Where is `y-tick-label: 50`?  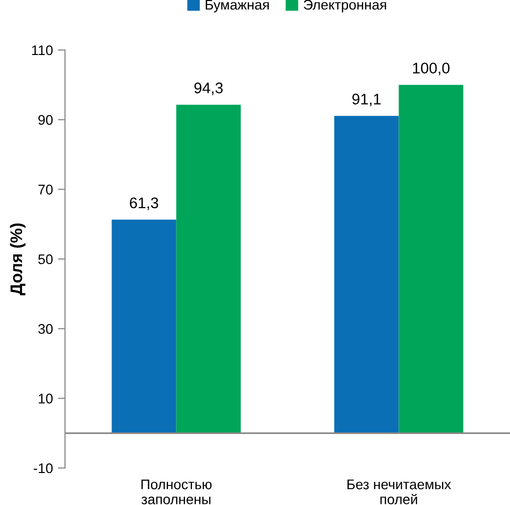
y-tick-label: 50 is located at coordinates (45, 259).